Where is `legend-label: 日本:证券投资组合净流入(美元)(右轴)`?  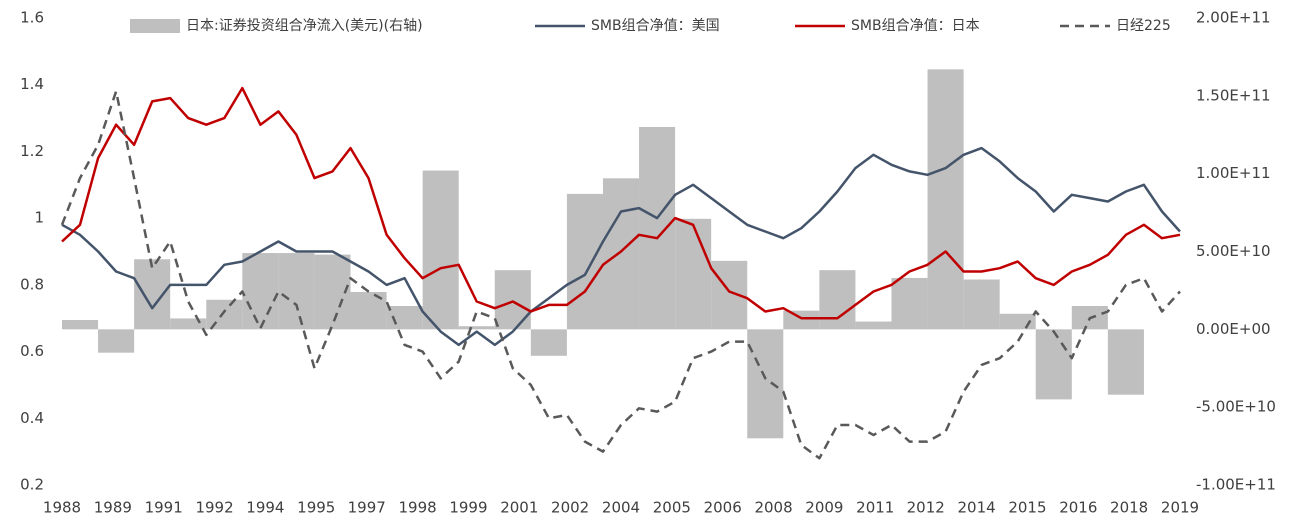 legend-label: 日本:证券投资组合净流入(美元)(右轴) is located at coordinates (304, 26).